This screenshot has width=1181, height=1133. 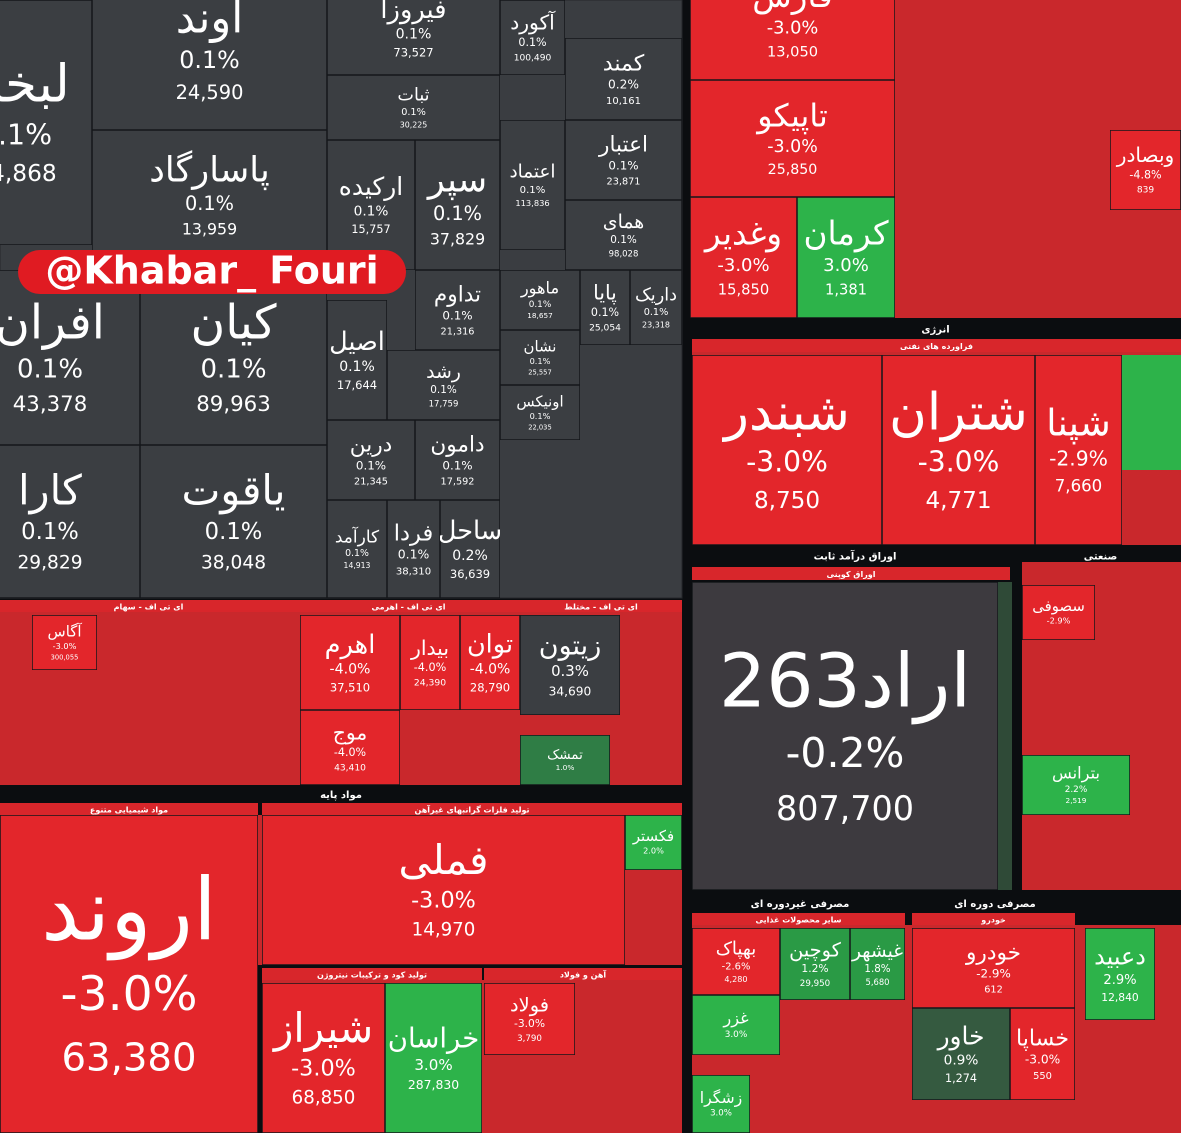 I want to click on tile-price: 18,657, so click(x=540, y=315).